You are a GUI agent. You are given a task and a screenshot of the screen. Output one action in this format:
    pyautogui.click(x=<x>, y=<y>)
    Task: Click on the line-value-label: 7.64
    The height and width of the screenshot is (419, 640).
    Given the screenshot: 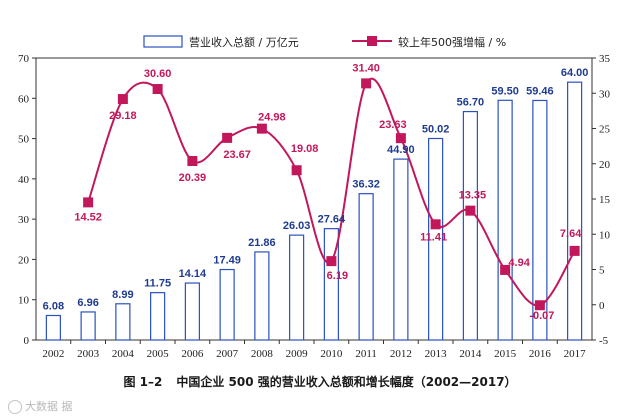 What is the action you would take?
    pyautogui.click(x=571, y=234)
    